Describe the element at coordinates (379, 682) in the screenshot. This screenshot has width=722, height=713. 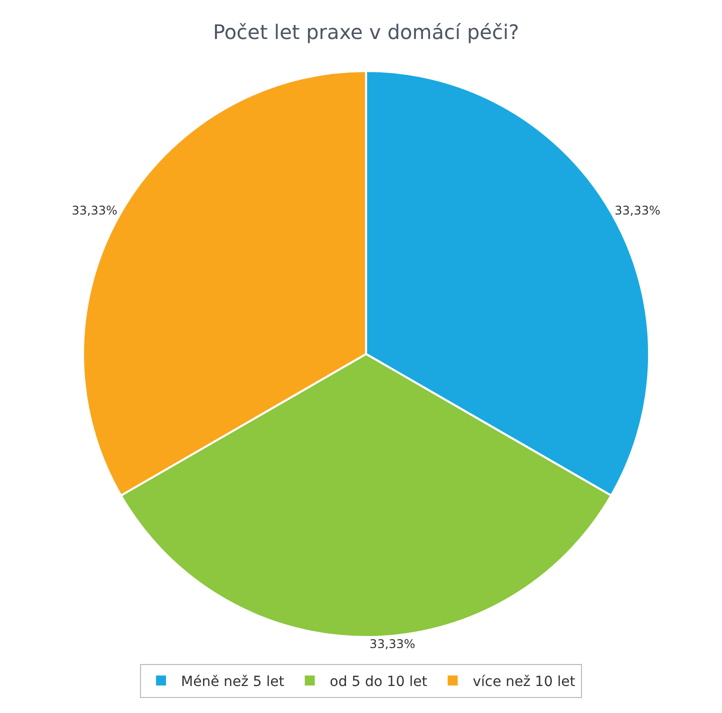
I see `legend-label: od 5 do 10 let` at that location.